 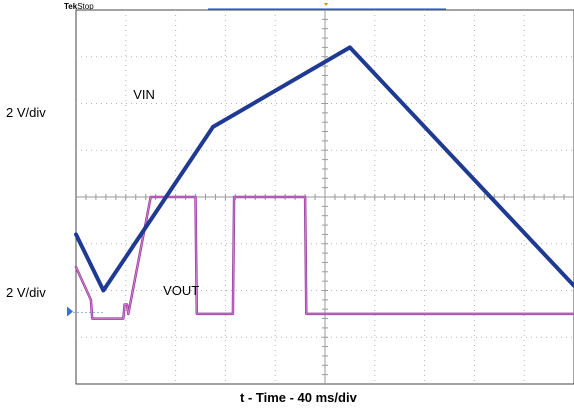 I want to click on channel-ground-marker, so click(x=70, y=311).